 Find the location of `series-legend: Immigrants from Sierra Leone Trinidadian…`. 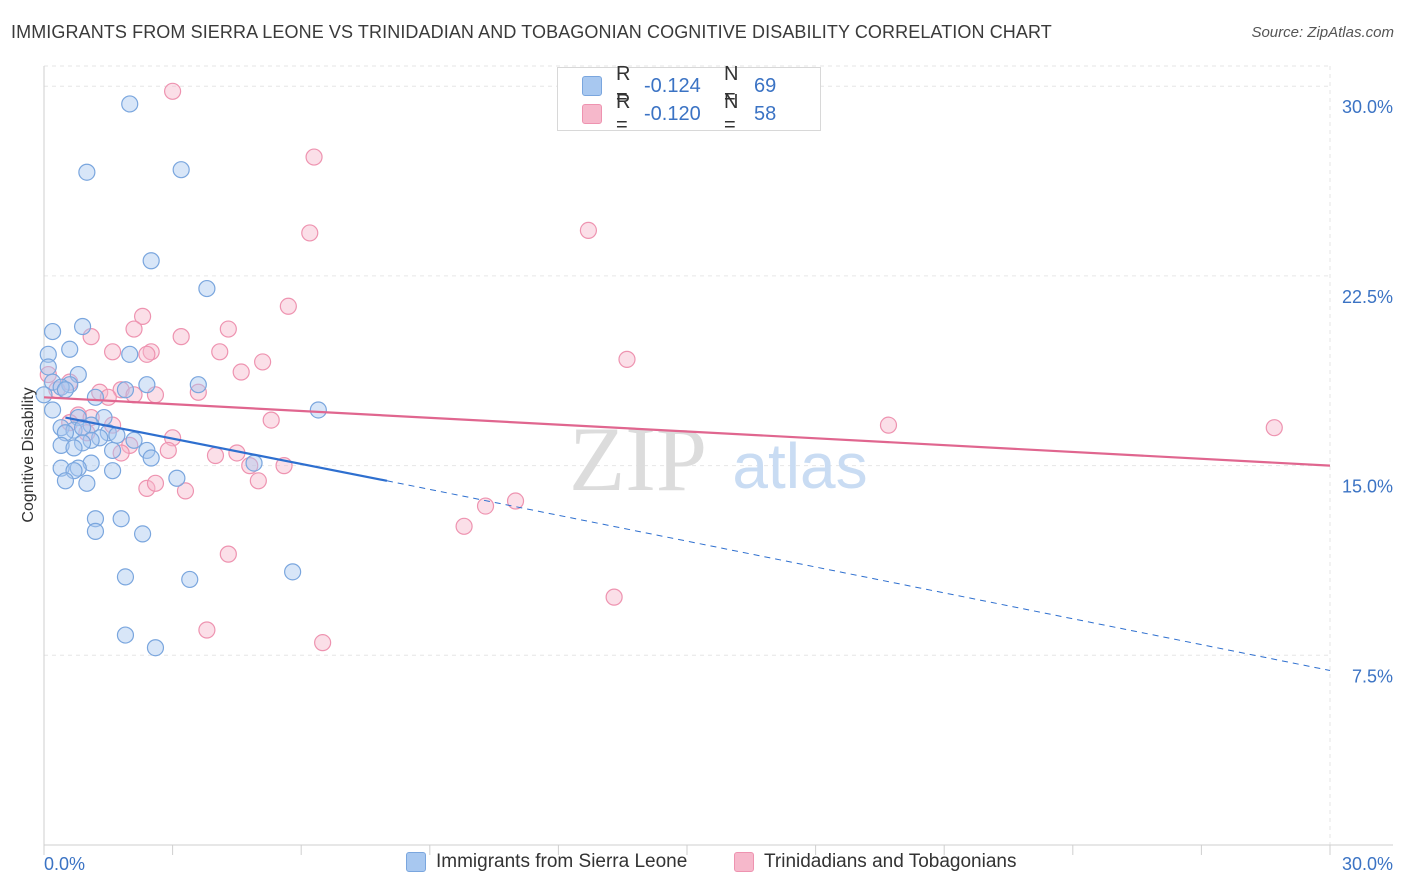

series-legend: Immigrants from Sierra Leone Trinidadian… is located at coordinates (703, 864).